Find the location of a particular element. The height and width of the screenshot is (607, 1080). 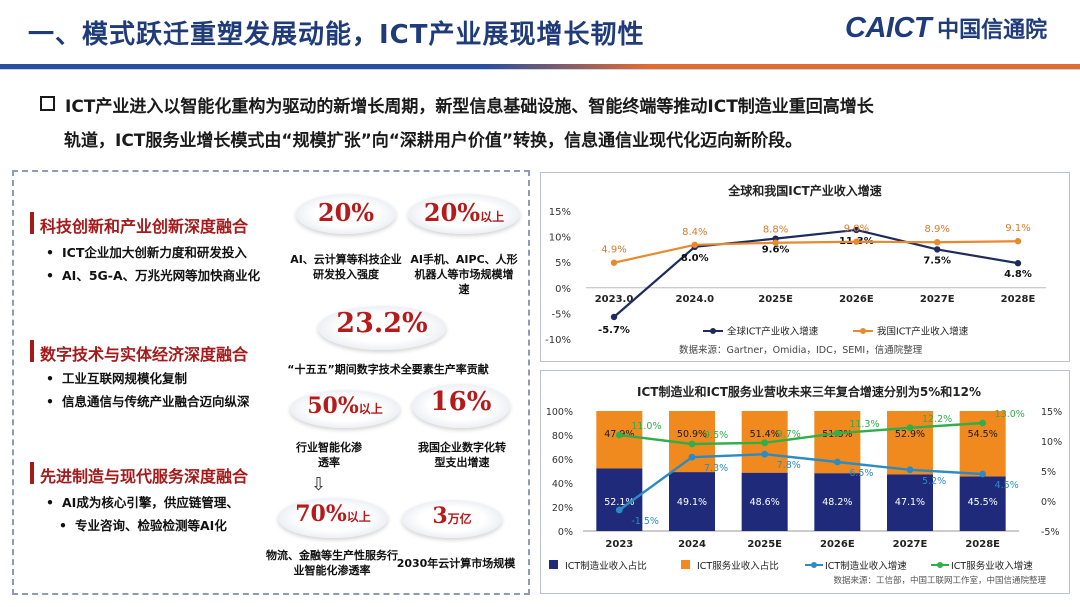

chart2-legend-marker is located at coordinates (940, 565).